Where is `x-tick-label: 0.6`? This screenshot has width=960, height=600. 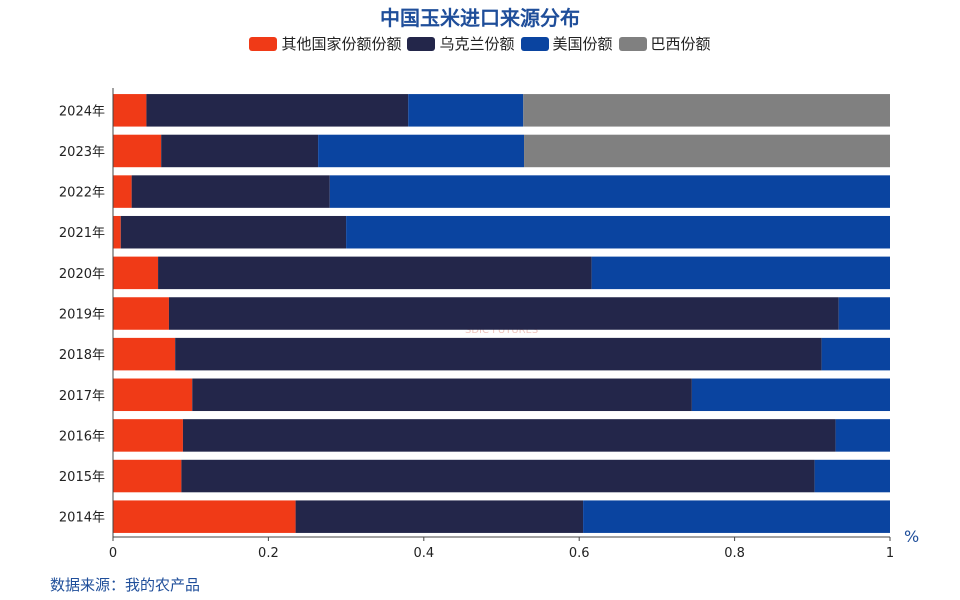
x-tick-label: 0.6 is located at coordinates (579, 553).